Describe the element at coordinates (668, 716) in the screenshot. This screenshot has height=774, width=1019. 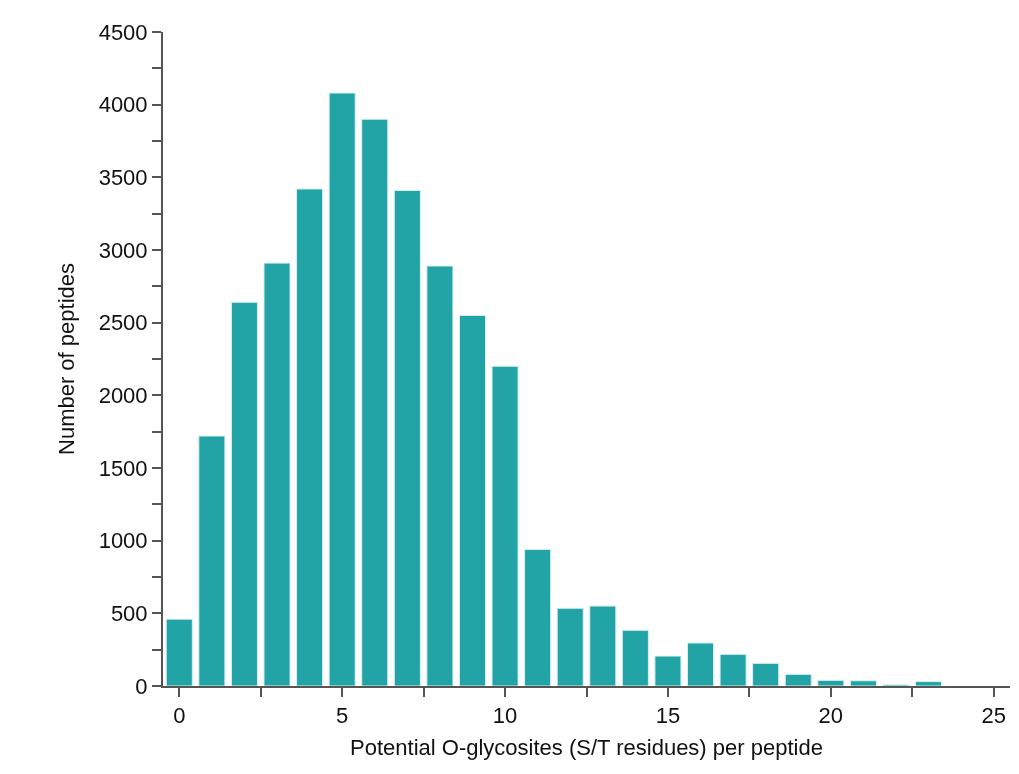
I see `x-tick-label: 15` at that location.